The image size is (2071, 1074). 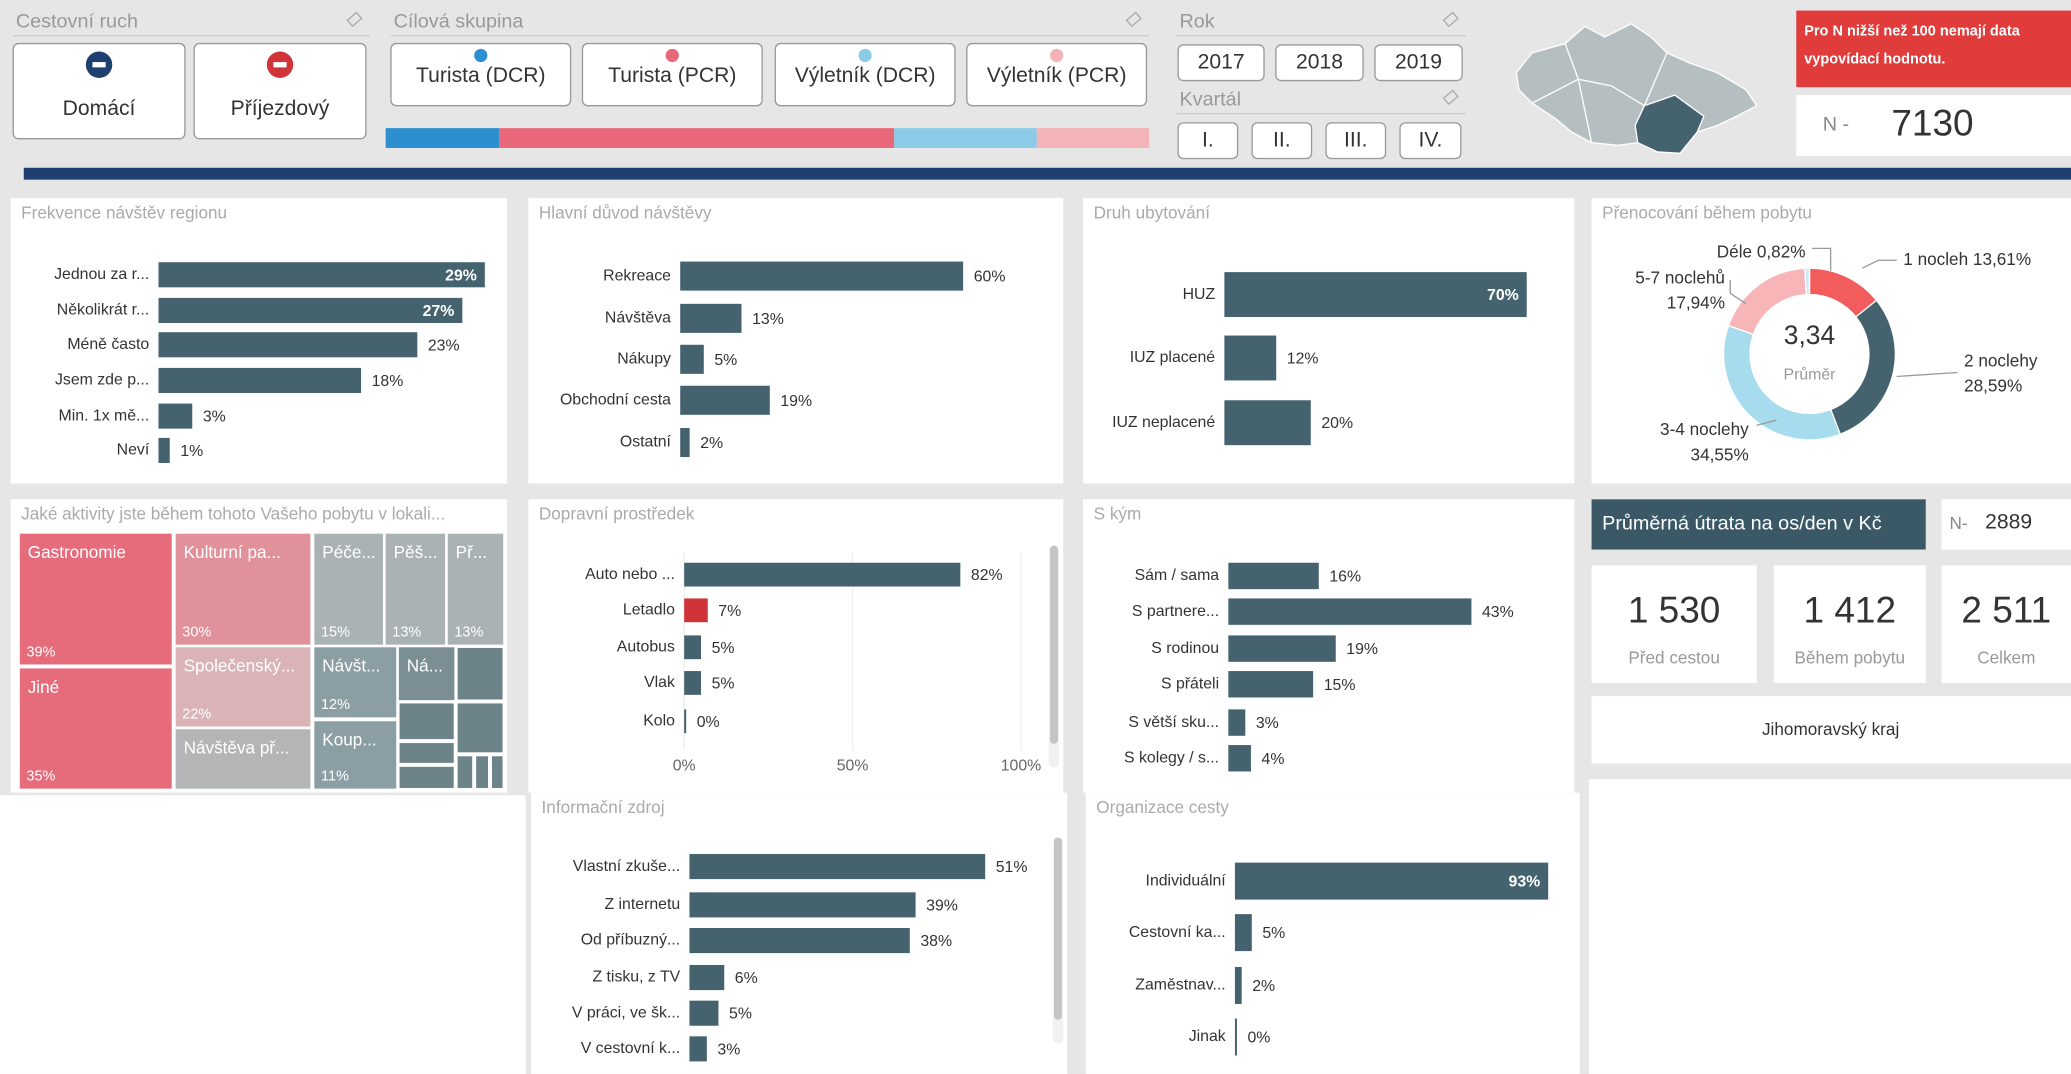 What do you see at coordinates (646, 646) in the screenshot?
I see `category-label: Autobus` at bounding box center [646, 646].